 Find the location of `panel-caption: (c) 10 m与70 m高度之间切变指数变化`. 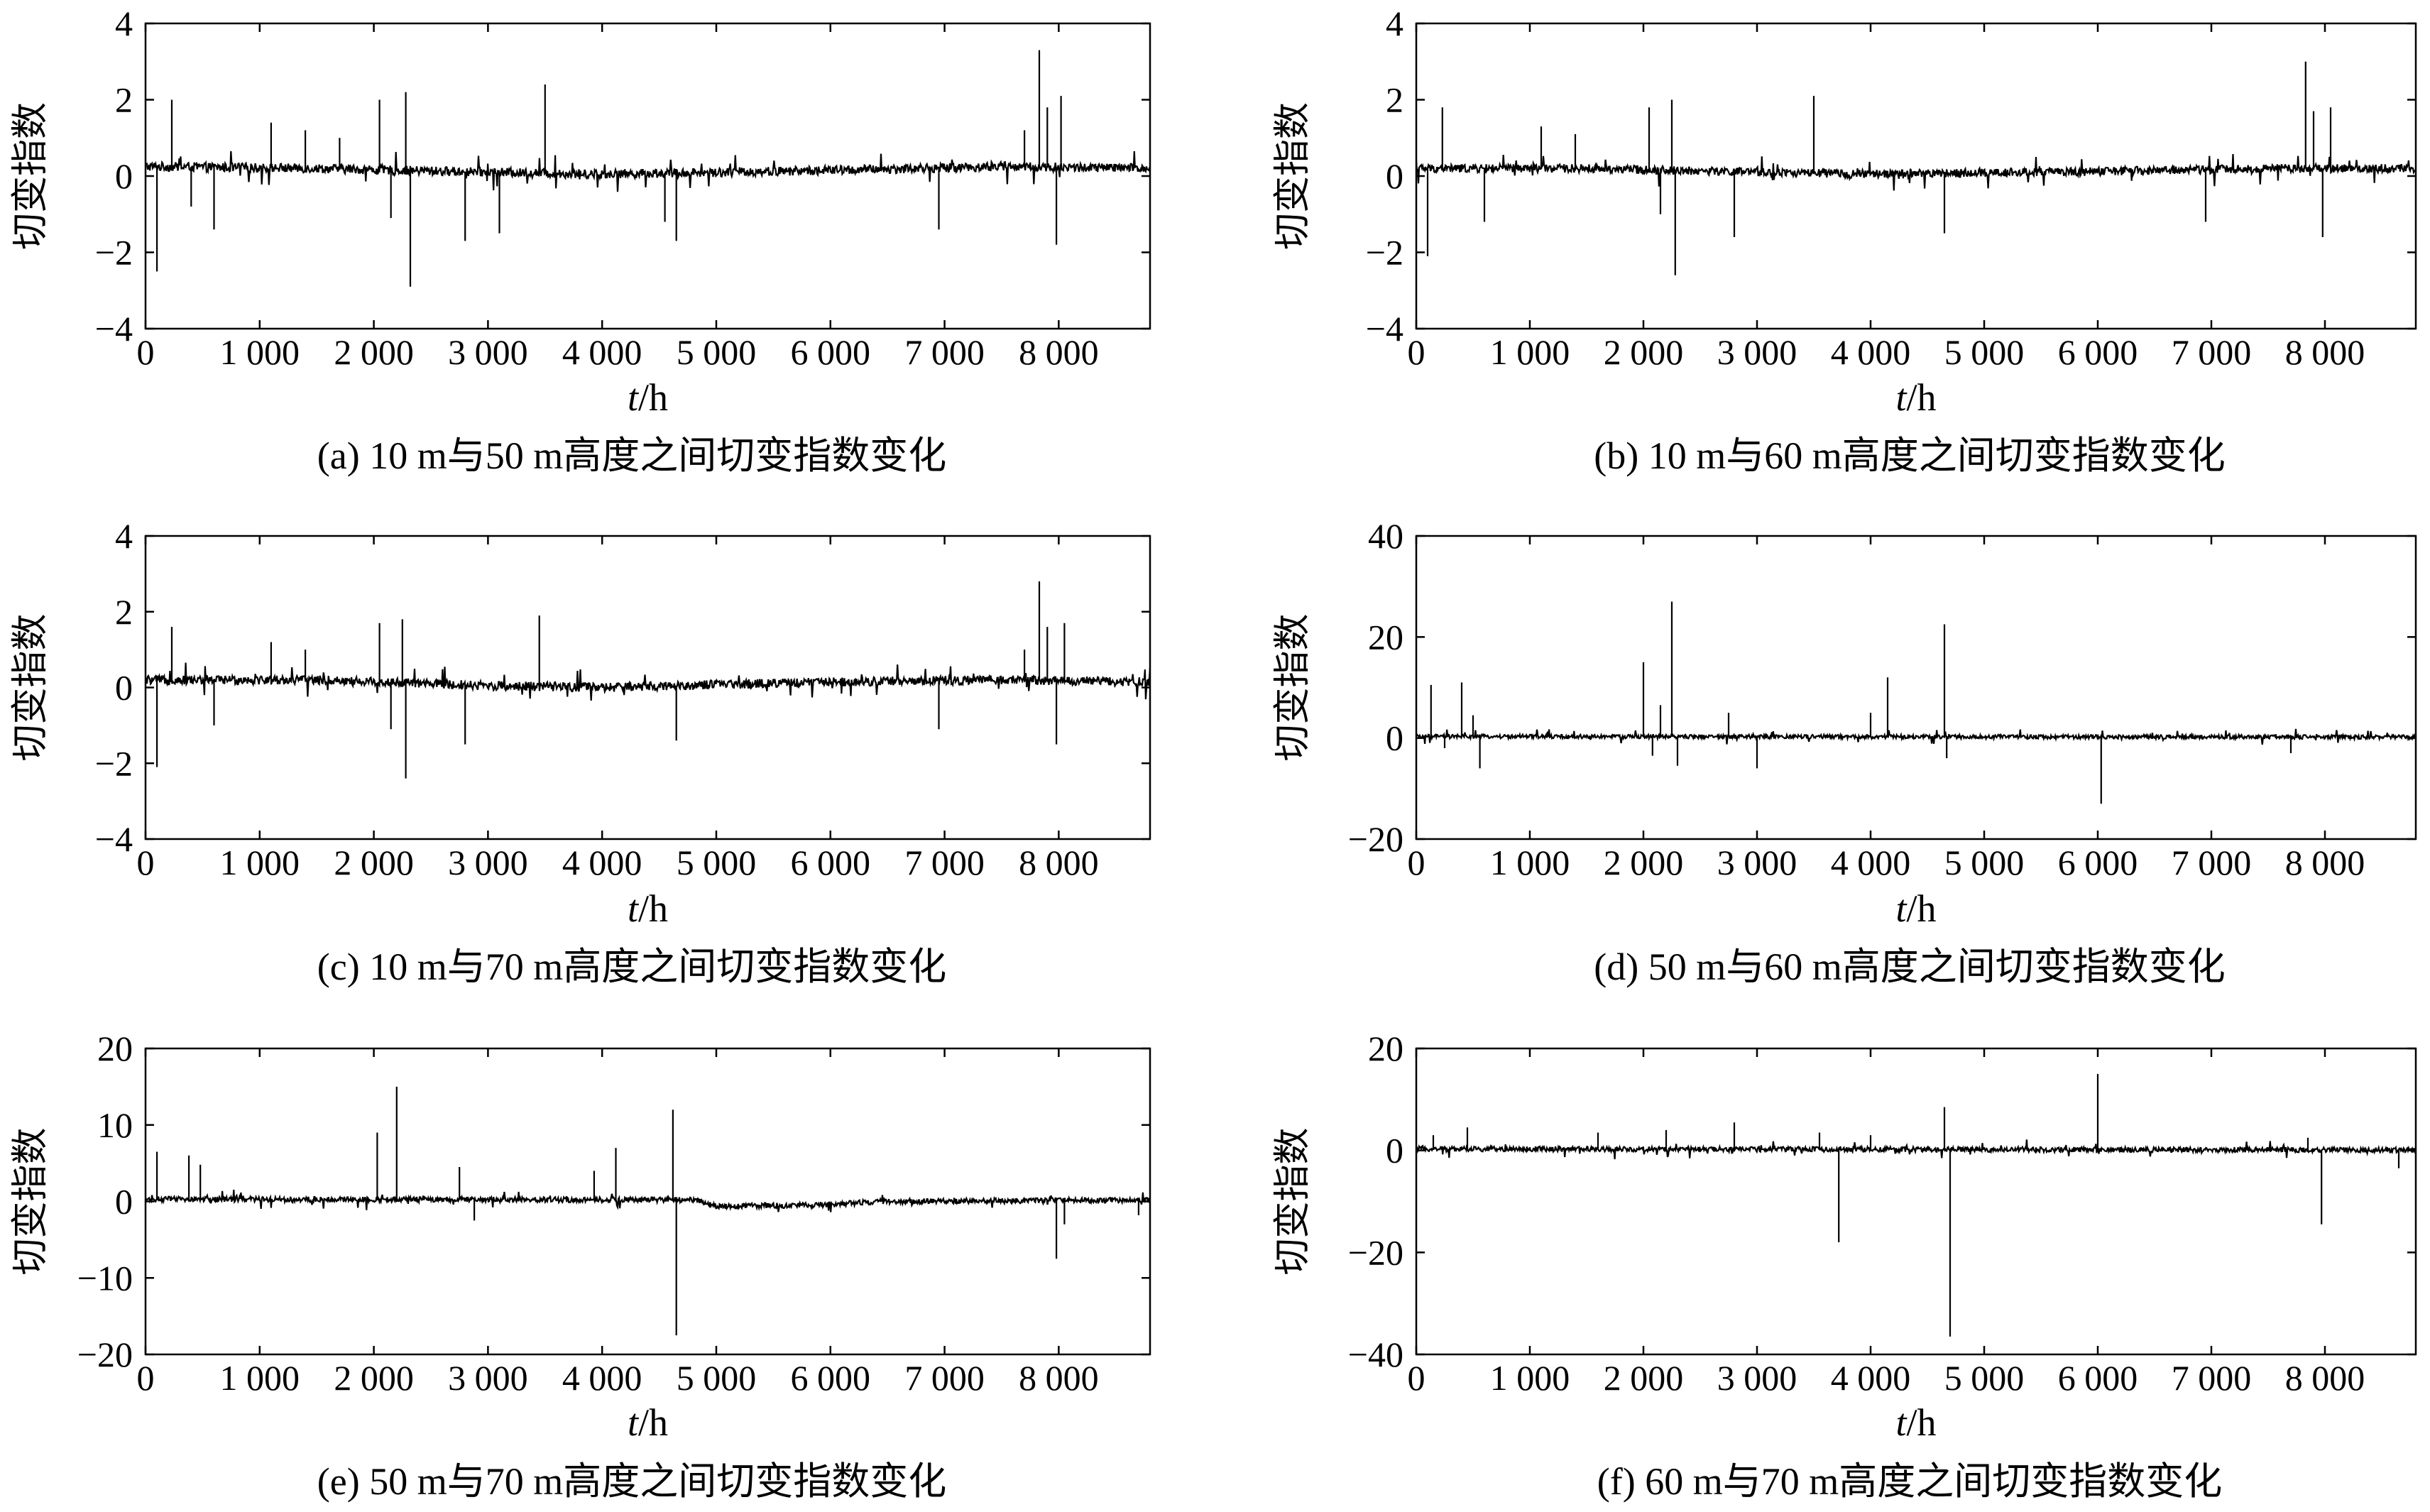

panel-caption: (c) 10 m与70 m高度之间切变指数变化 is located at coordinates (631, 967).